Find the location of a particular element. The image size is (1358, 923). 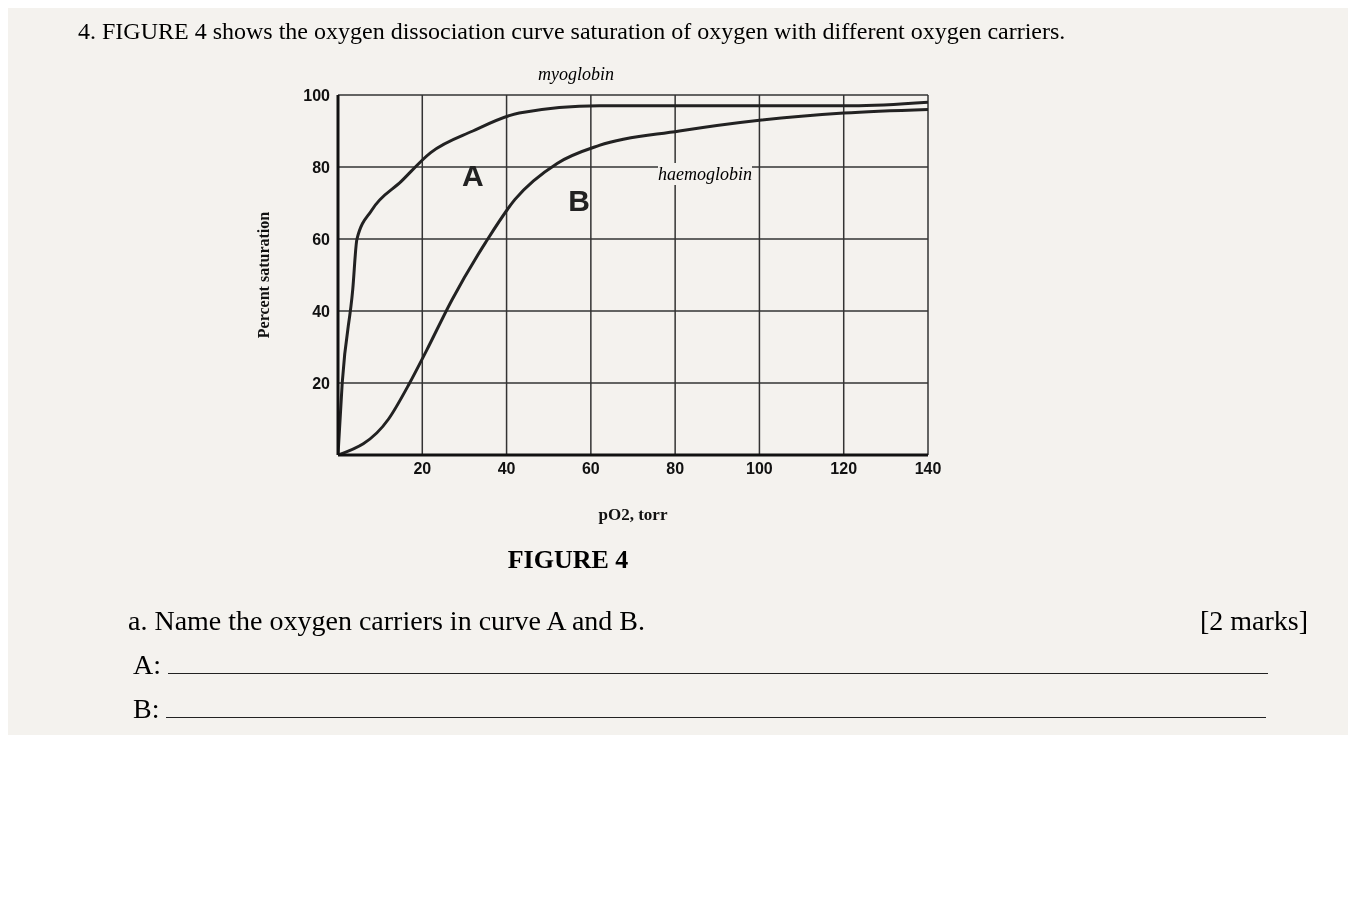

x-tick-label: 120 is located at coordinates (844, 469).